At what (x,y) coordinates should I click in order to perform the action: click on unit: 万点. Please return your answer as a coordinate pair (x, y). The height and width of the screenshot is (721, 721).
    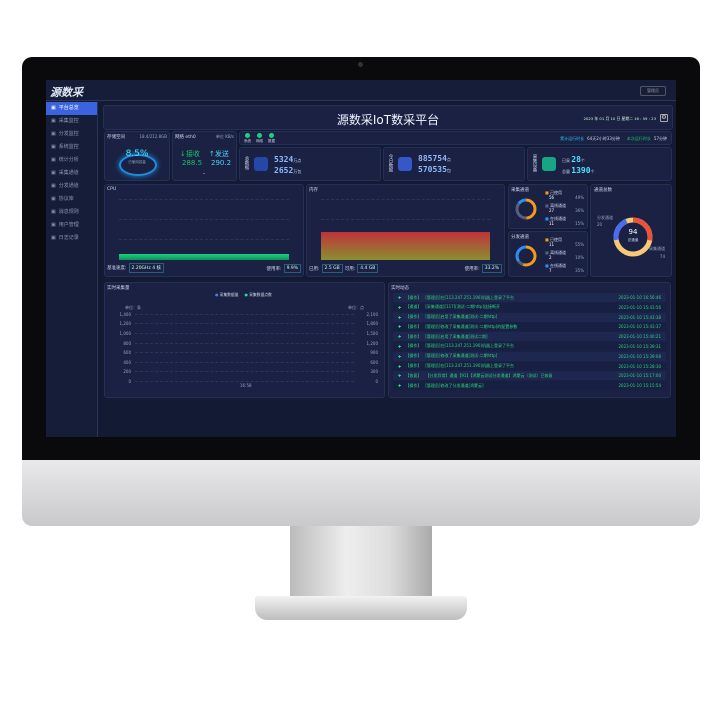
    Looking at the image, I should click on (297, 160).